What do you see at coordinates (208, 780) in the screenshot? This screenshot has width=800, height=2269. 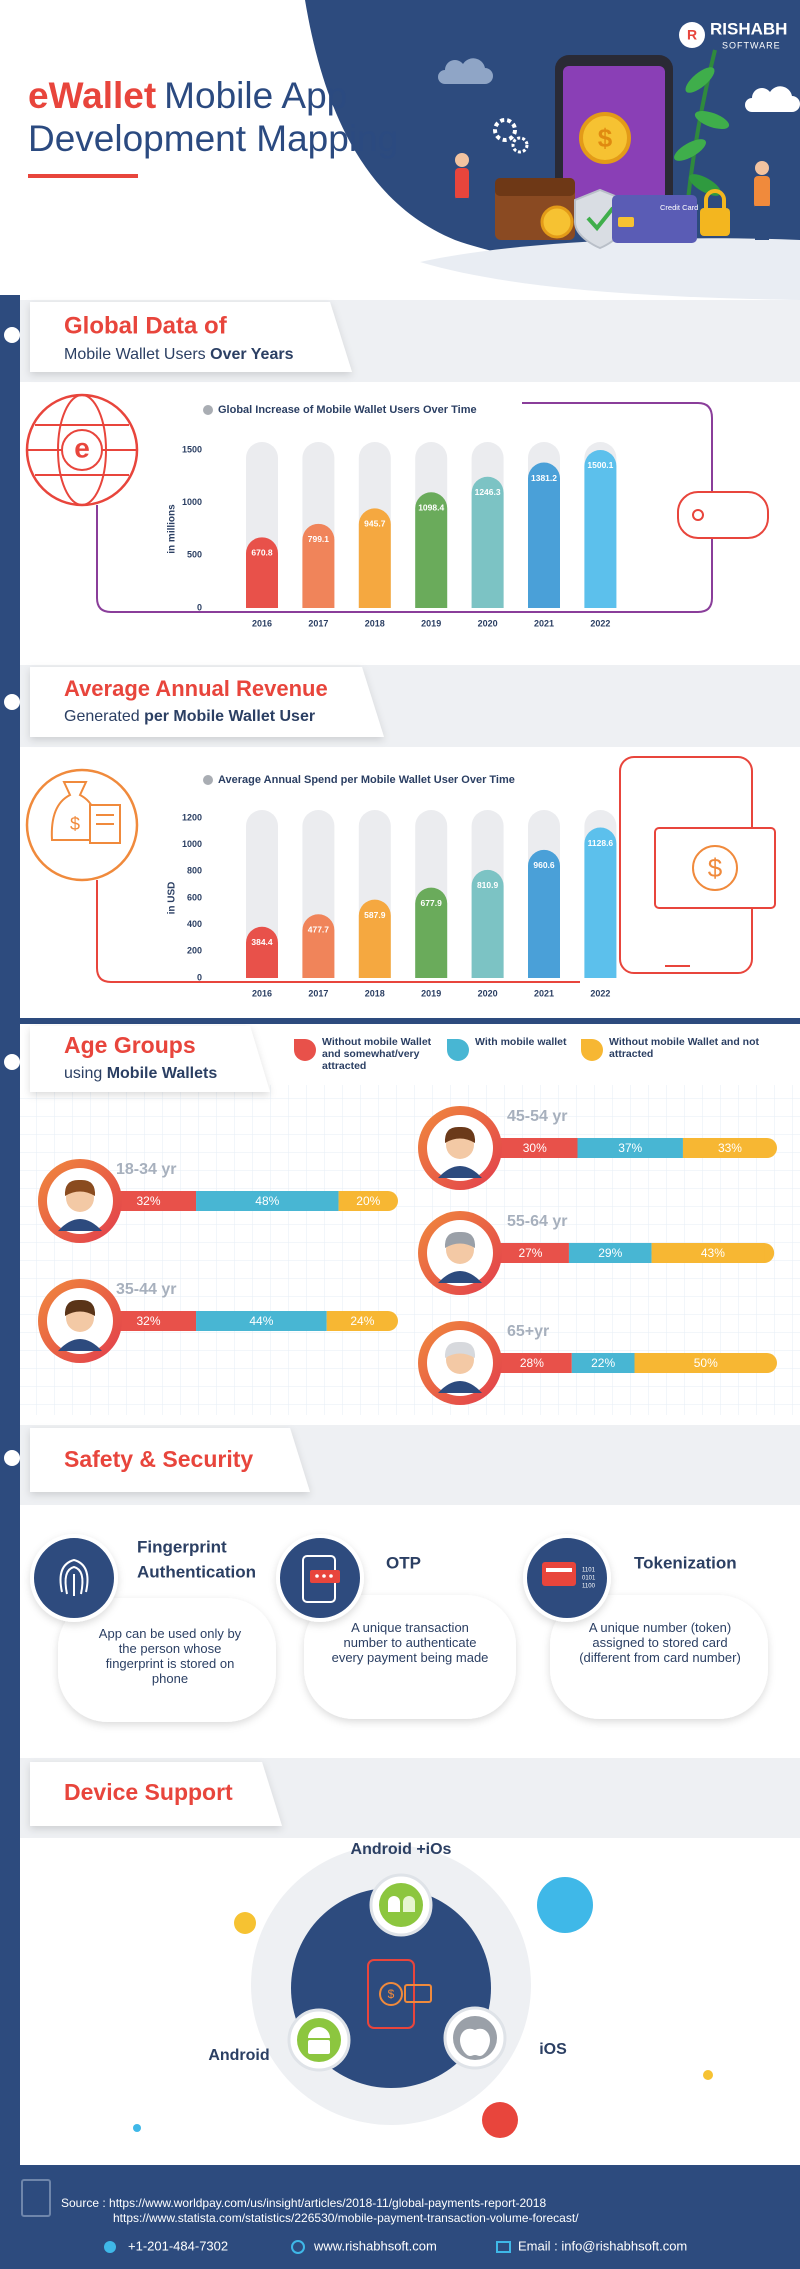 I see `title-dot` at bounding box center [208, 780].